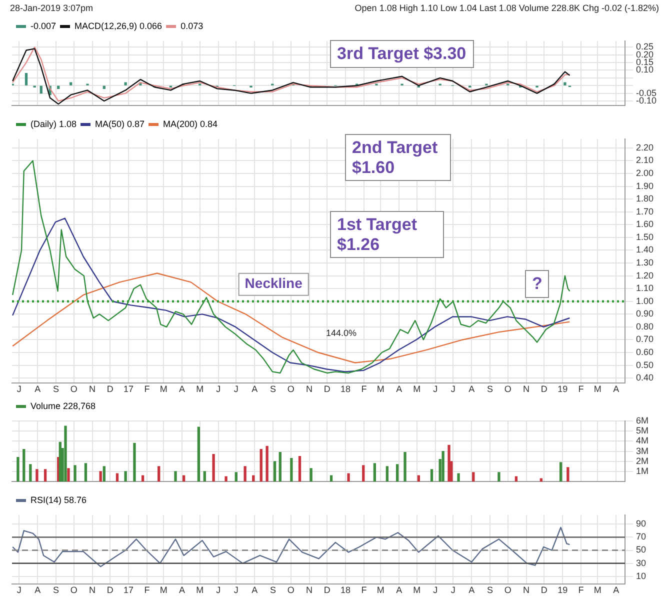 The height and width of the screenshot is (597, 663). I want to click on y-tick-label: 1.70, so click(645, 211).